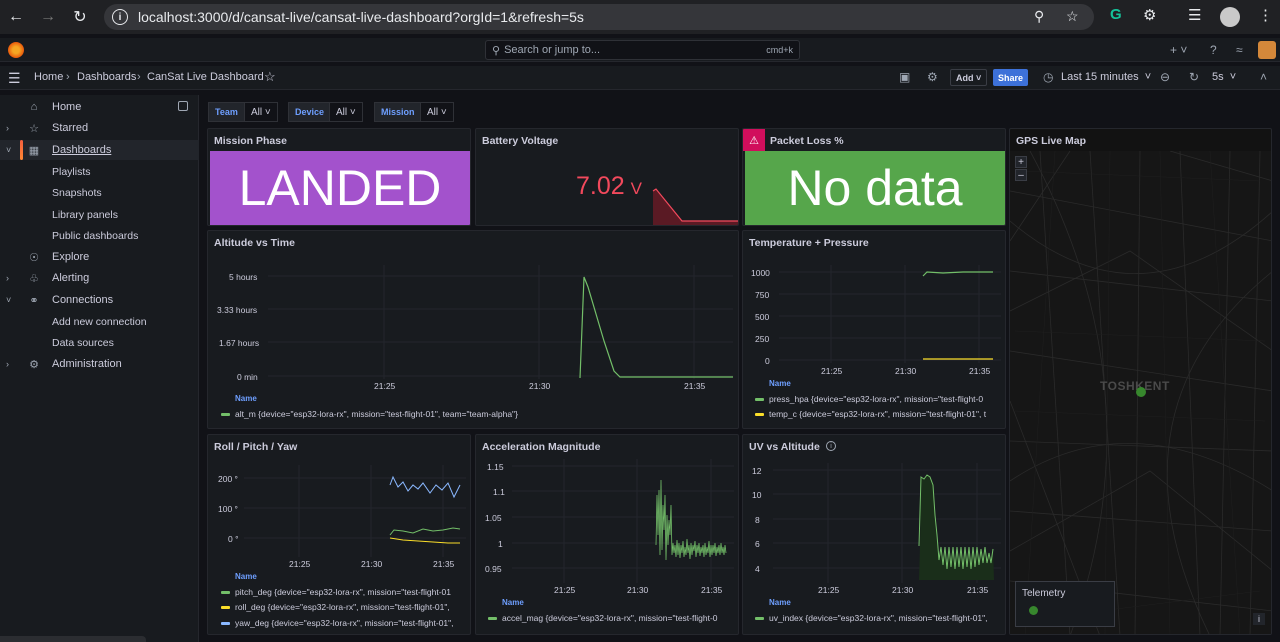 Image resolution: width=1280 pixels, height=642 pixels. Describe the element at coordinates (1213, 50) in the screenshot. I see `help-icon: ?` at that location.